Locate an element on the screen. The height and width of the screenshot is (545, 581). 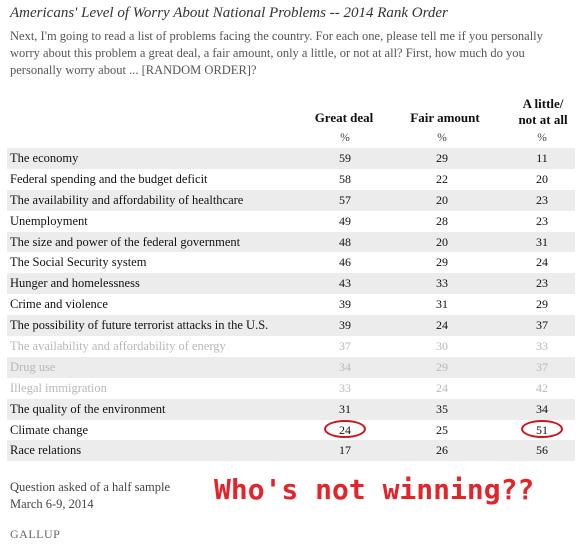
row-label: The quality of the environment is located at coordinates (88, 408).